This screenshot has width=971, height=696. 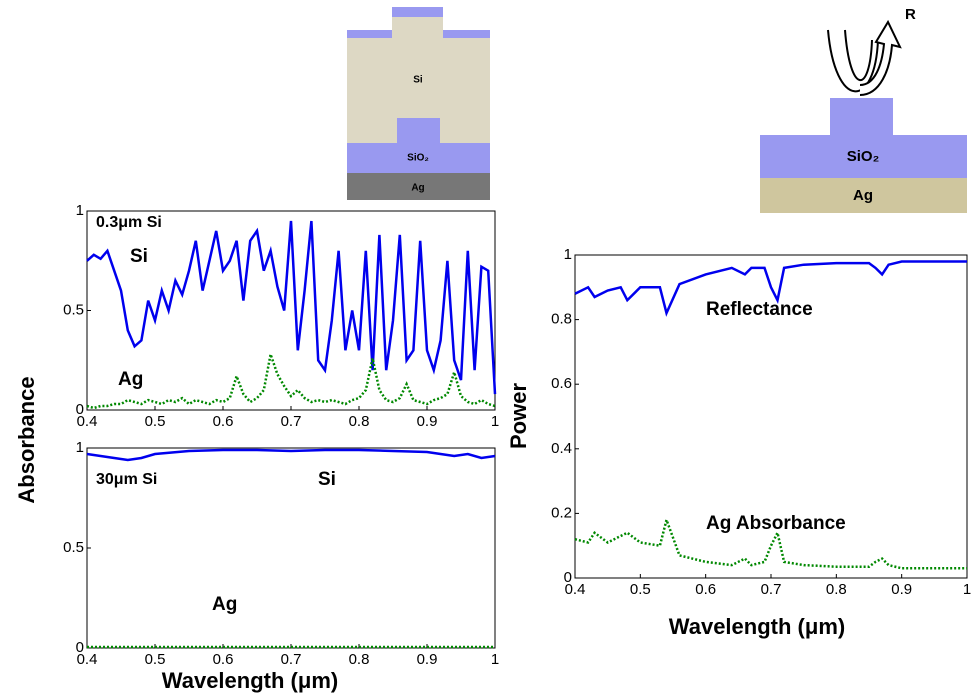 I want to click on right-diagram: R SiO₂ Ag, so click(x=863, y=109).